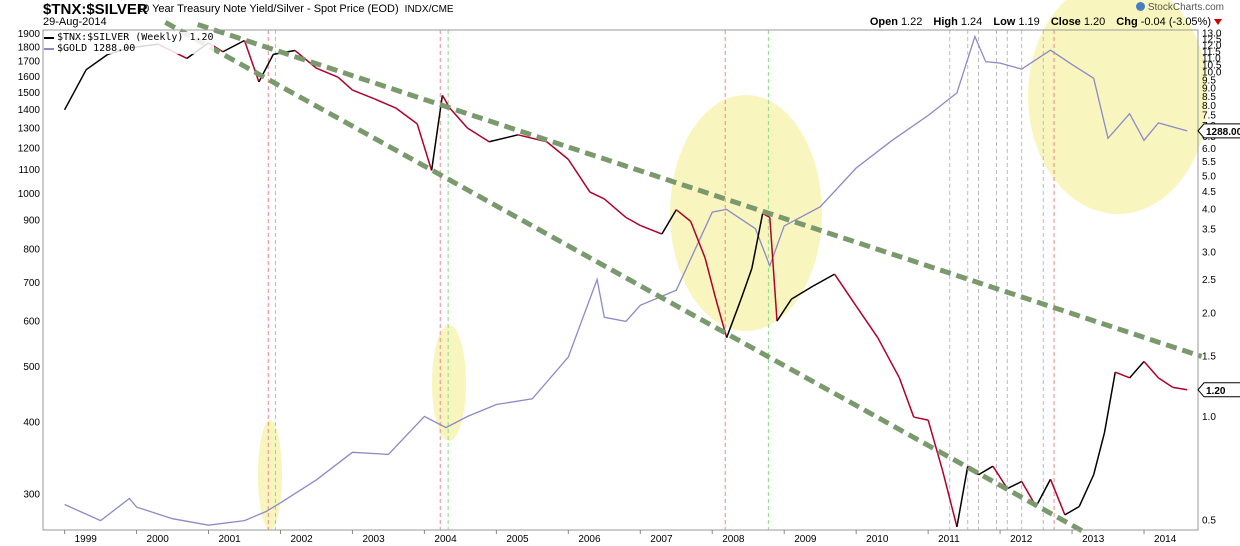 The width and height of the screenshot is (1240, 546). I want to click on left-axis-tick-label: 700, so click(31, 283).